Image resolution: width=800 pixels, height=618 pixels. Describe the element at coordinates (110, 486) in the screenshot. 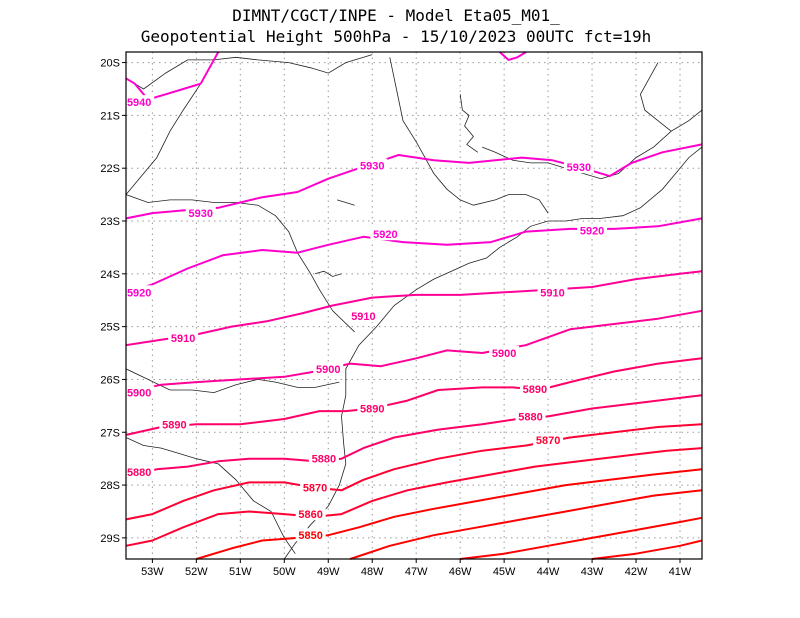

I see `y-tick-label: 28S` at that location.